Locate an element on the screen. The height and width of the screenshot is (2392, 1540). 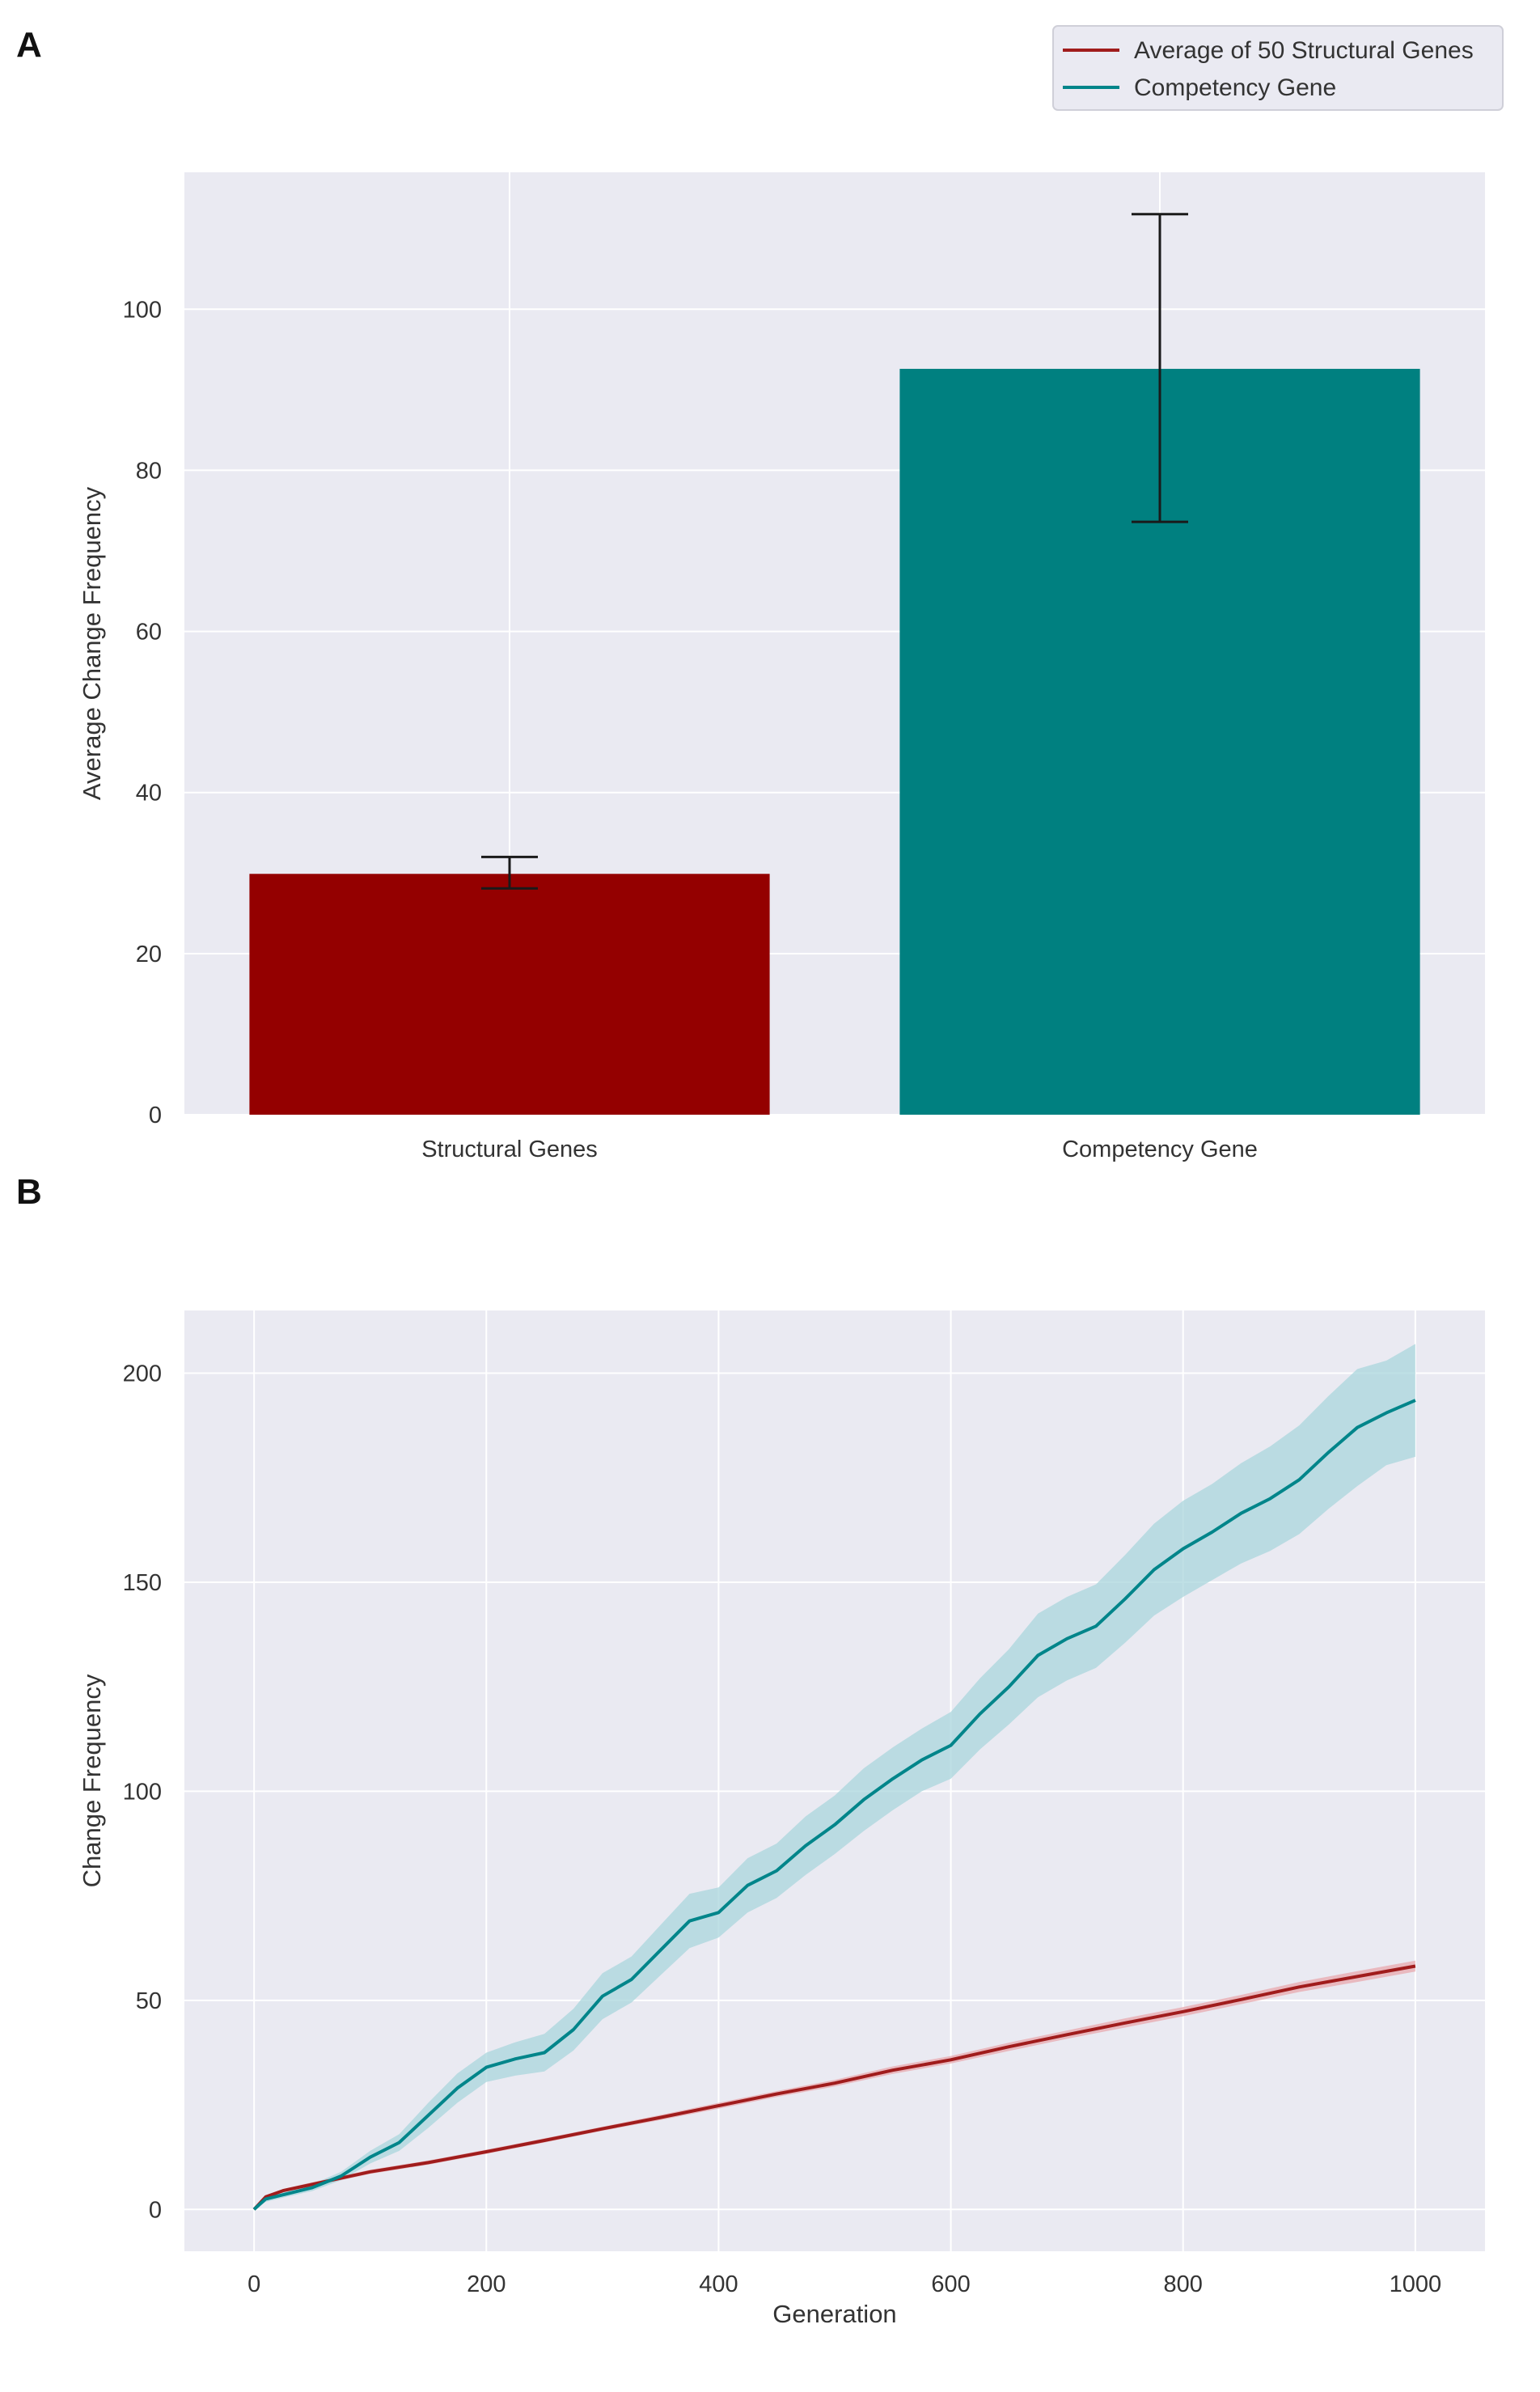
y-tick-label: 20 is located at coordinates (149, 954).